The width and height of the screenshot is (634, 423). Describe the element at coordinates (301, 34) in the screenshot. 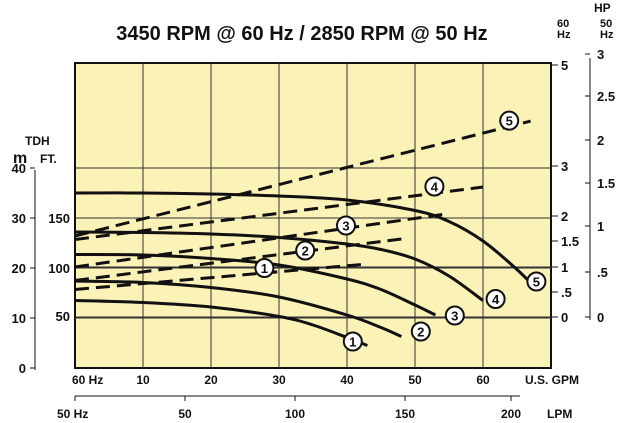

I see `chart-title: 3450 RPM @ 60 Hz / 2850 RPM @ 50 Hz` at that location.